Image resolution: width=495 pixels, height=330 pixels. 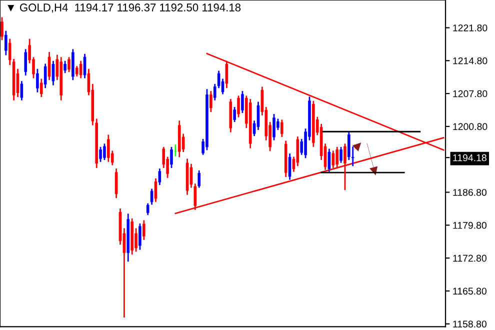 What do you see at coordinates (469, 192) in the screenshot?
I see `y-tick-label: 1186.80` at bounding box center [469, 192].